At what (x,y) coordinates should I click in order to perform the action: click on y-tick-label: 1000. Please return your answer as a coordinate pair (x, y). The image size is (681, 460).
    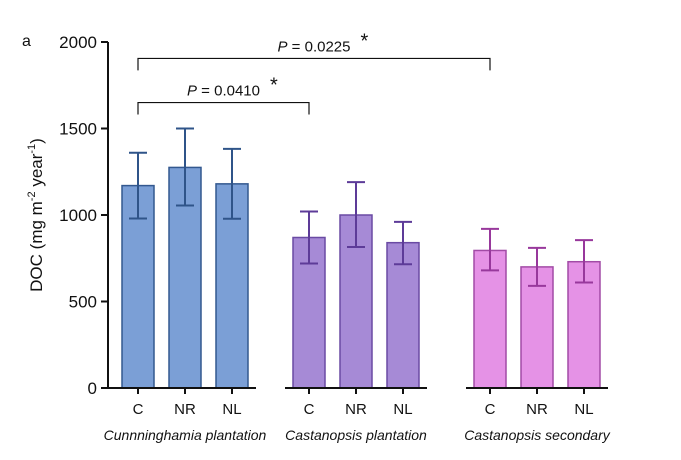
    Looking at the image, I should click on (78, 215).